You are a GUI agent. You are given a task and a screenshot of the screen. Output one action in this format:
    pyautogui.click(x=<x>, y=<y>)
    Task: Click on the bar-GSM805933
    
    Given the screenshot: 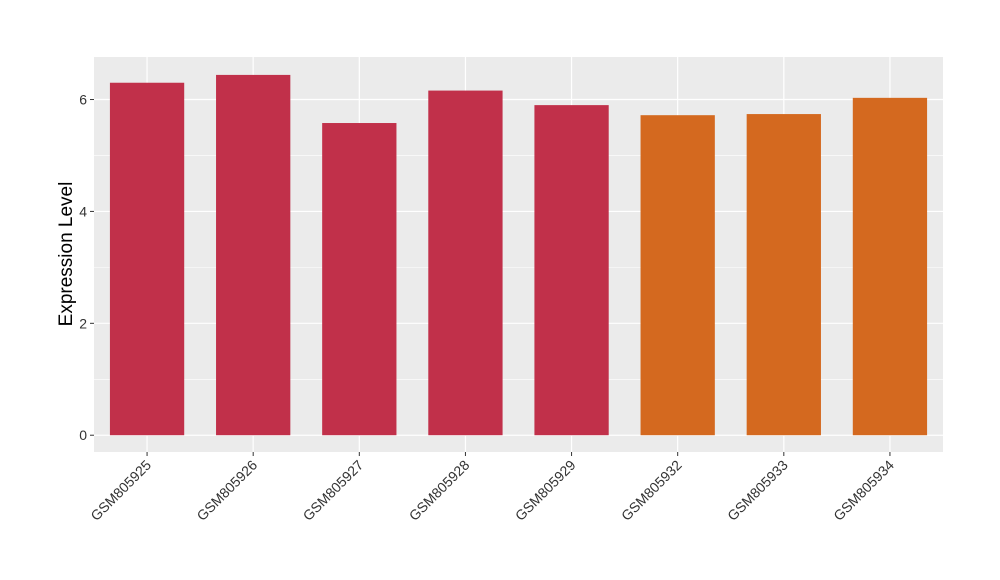 What is the action you would take?
    pyautogui.click(x=783, y=275)
    